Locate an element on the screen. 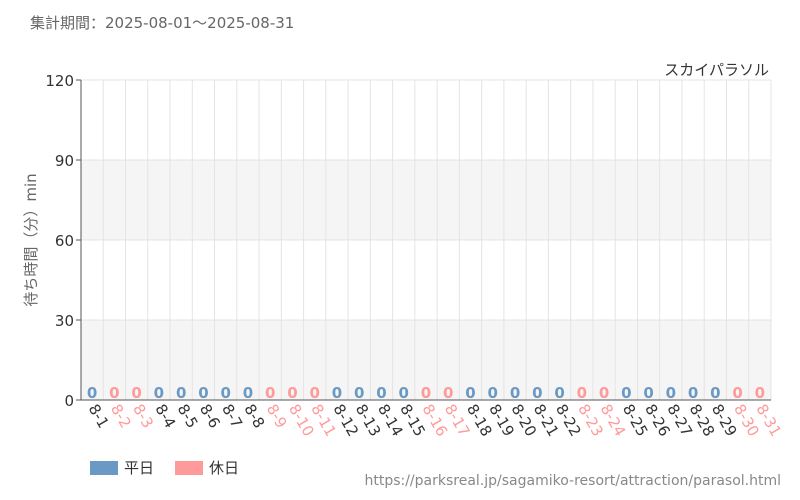 This screenshot has width=800, height=500. y-axis-label: 待ち時間（分）min is located at coordinates (31, 239).